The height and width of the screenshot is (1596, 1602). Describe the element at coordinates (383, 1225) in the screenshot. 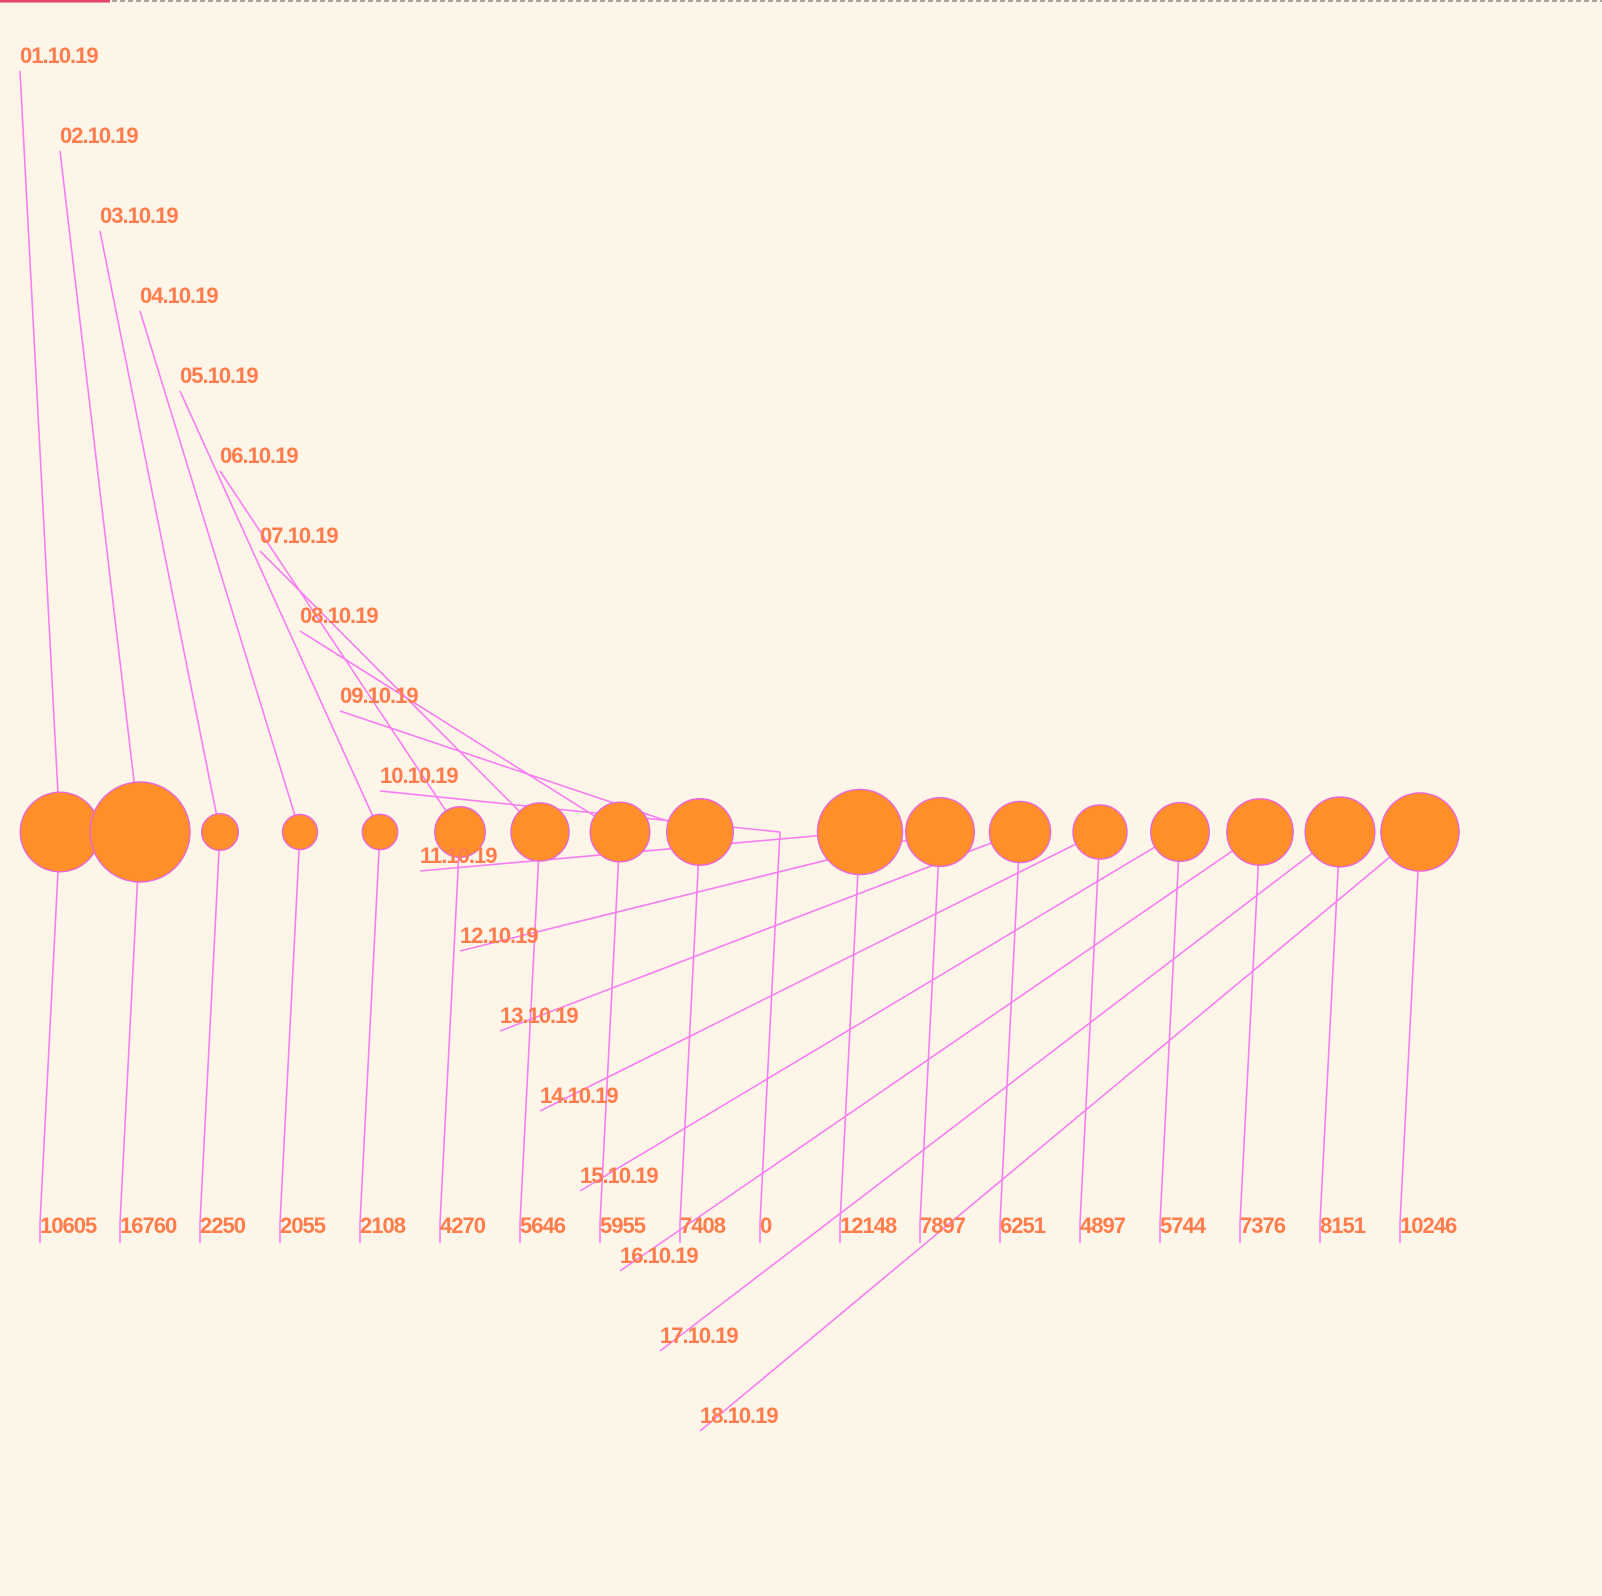

I see `value-label: 2108` at that location.